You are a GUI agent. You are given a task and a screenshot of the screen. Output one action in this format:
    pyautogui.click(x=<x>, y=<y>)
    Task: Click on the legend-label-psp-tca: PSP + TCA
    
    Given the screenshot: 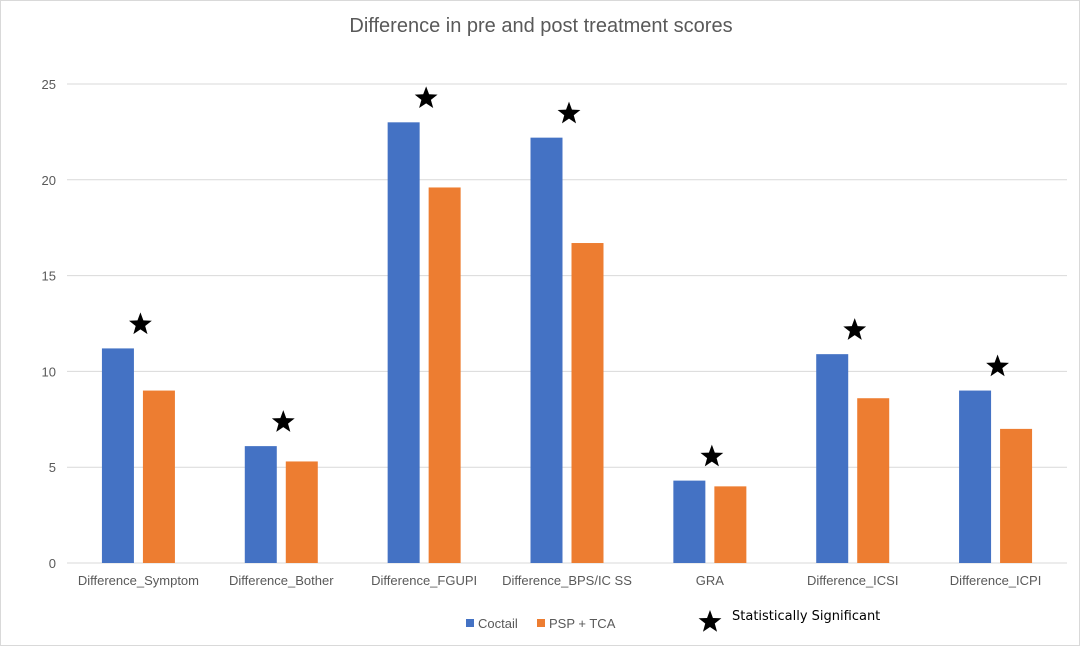 What is the action you would take?
    pyautogui.click(x=582, y=623)
    